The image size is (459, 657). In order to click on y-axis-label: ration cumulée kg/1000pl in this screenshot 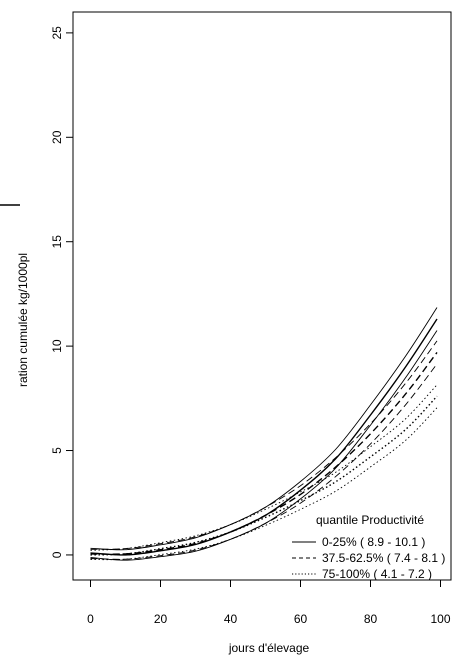, I will do `click(23, 320)`.